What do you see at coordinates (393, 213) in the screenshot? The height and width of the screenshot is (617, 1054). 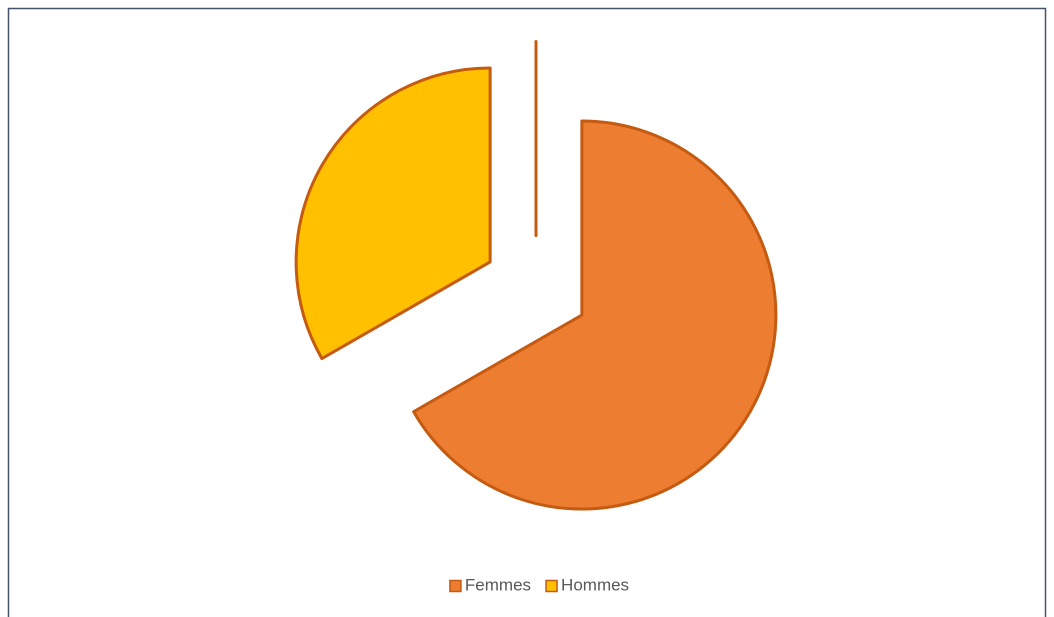 I see `pie-slice` at bounding box center [393, 213].